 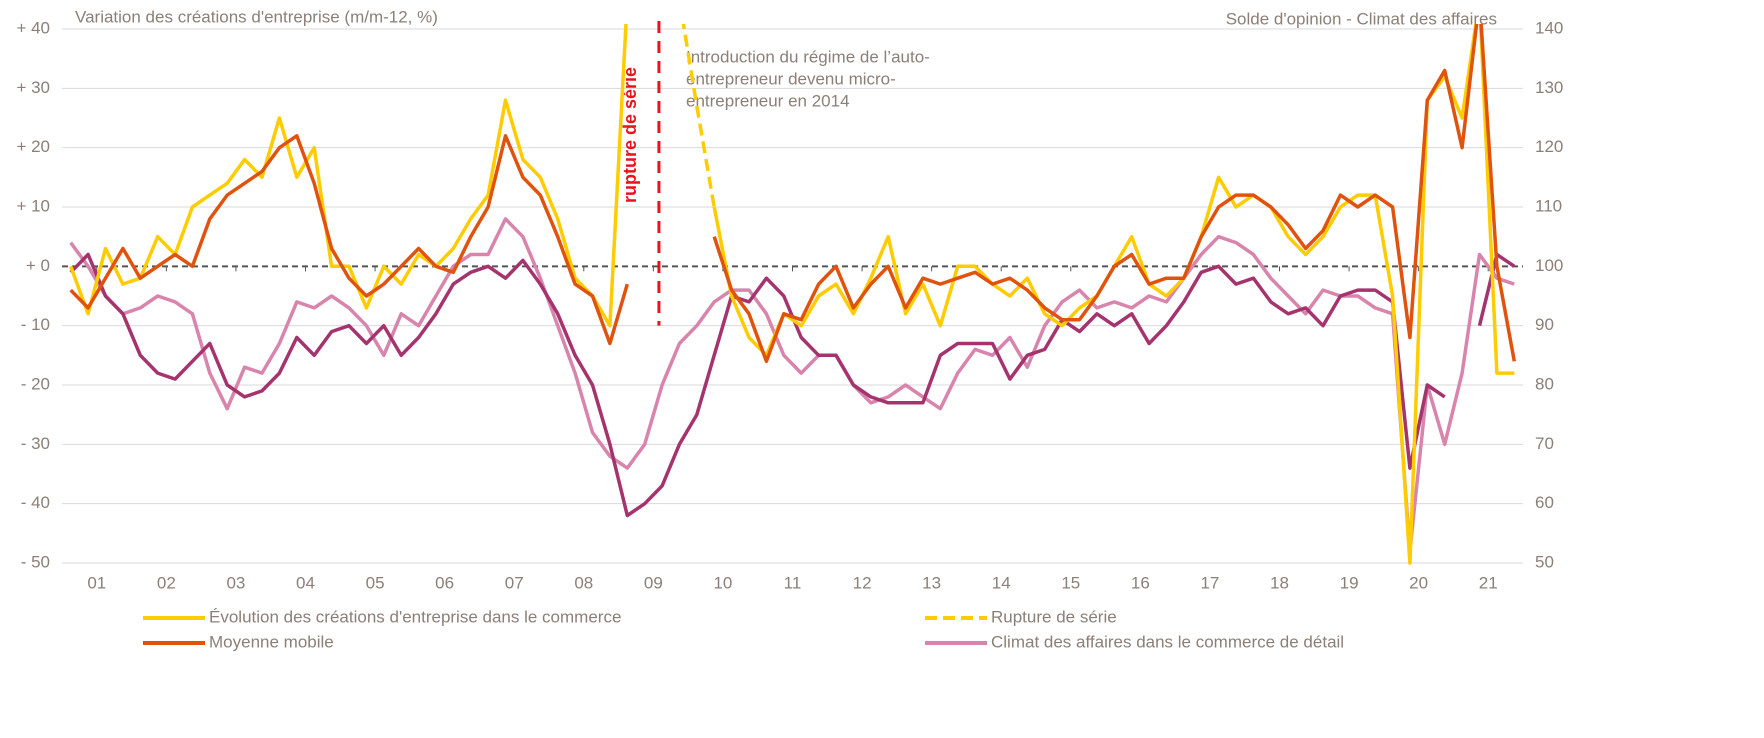 What do you see at coordinates (653, 582) in the screenshot?
I see `x-tick-label: 09` at bounding box center [653, 582].